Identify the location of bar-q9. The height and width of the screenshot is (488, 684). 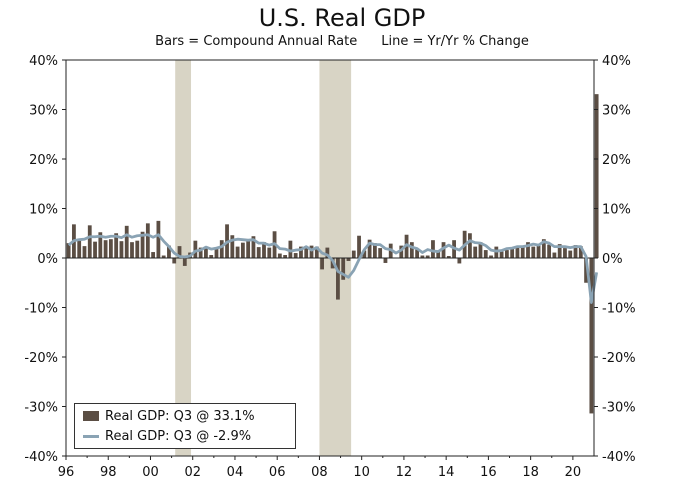
(116, 245).